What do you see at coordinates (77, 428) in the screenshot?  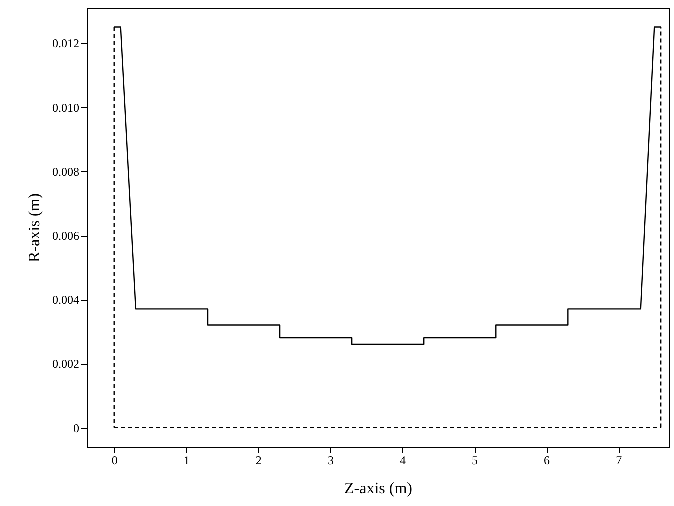 I see `y-tick-label: 0` at bounding box center [77, 428].